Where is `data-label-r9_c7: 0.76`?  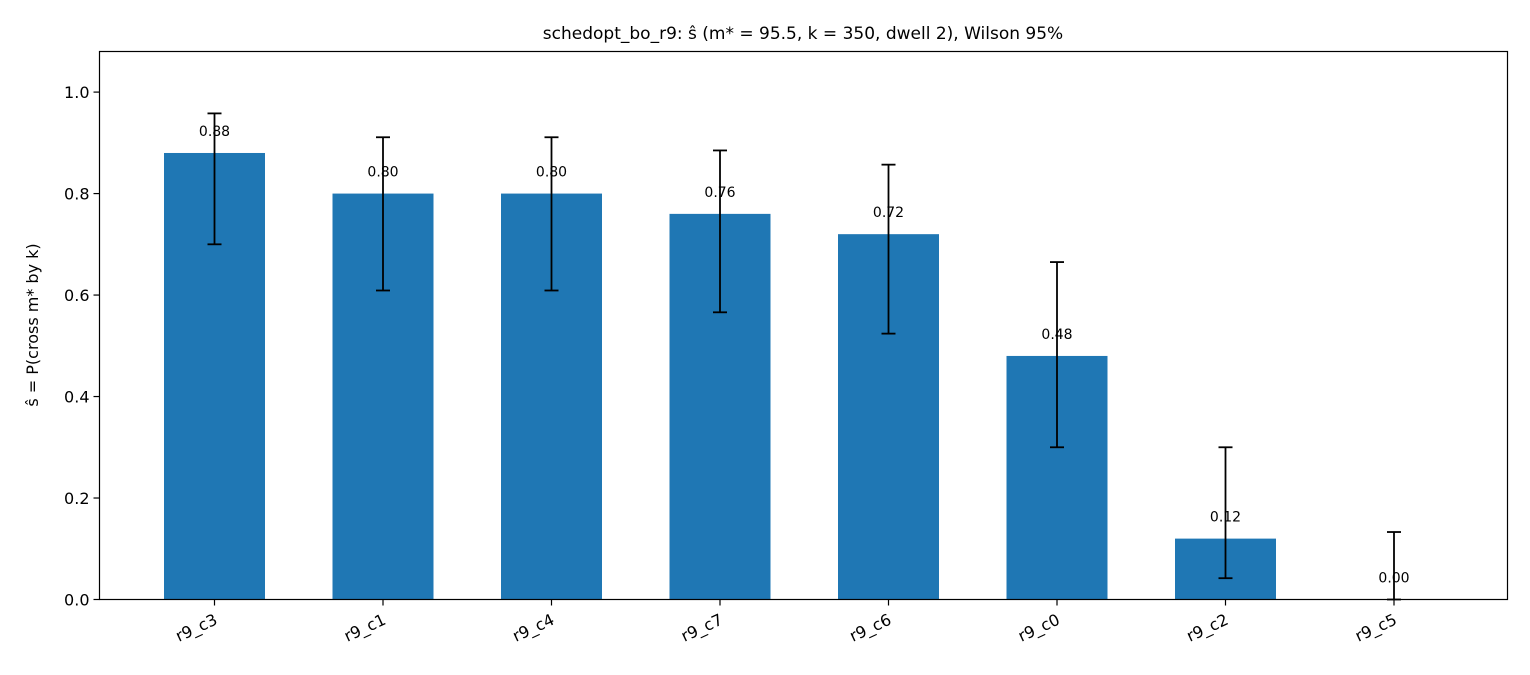 data-label-r9_c7: 0.76 is located at coordinates (719, 193).